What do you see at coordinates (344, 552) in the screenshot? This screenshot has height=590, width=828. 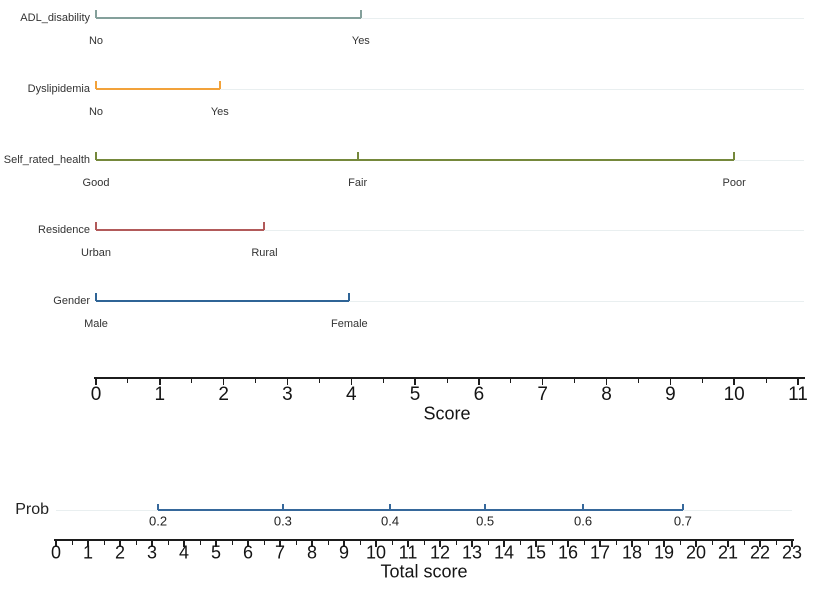 I see `total-axis-number: 9` at bounding box center [344, 552].